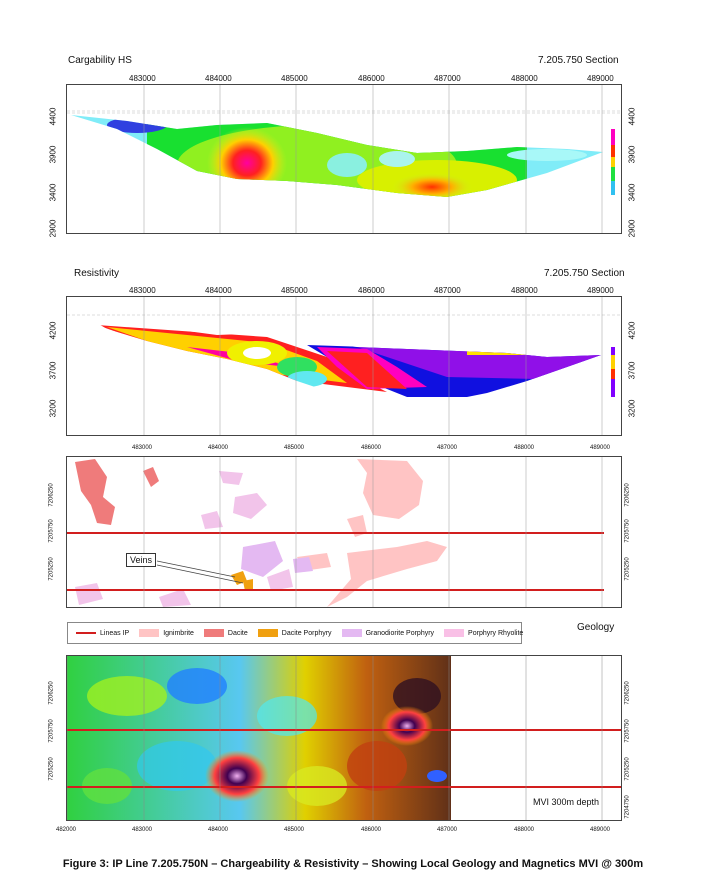  I want to click on mvi-ytick-right: 7205750, so click(627, 731).